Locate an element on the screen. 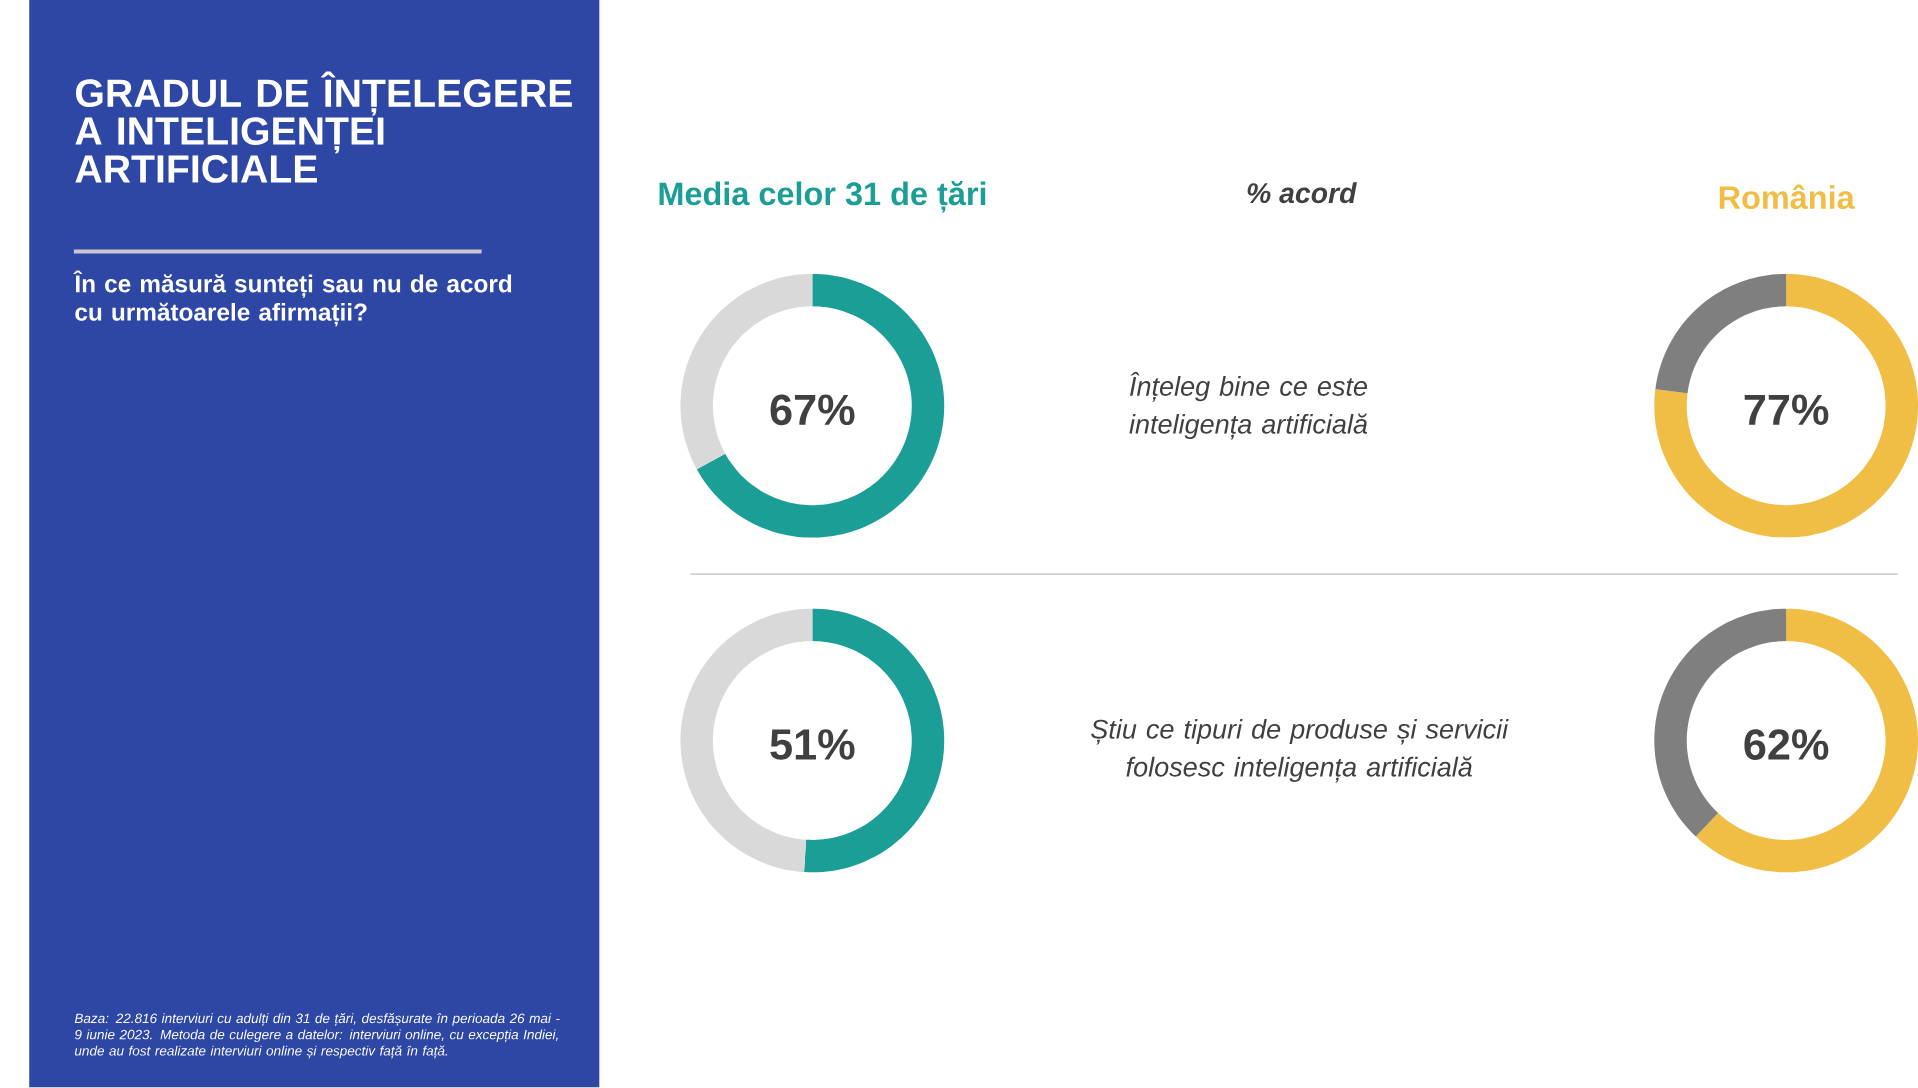 The image size is (1918, 1088). data-label: 67% is located at coordinates (812, 410).